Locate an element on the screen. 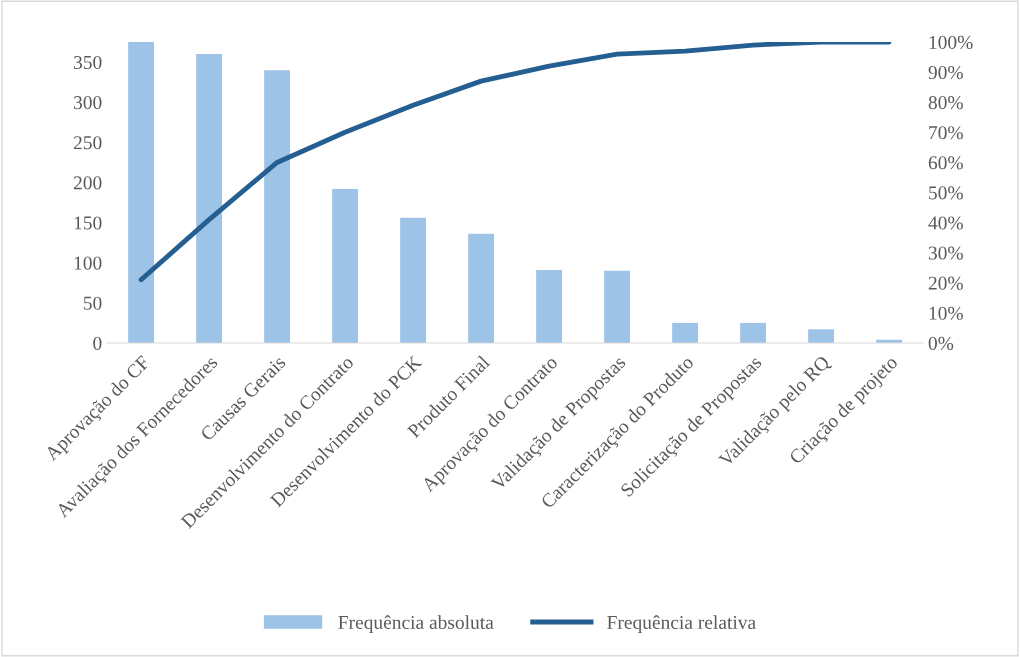 This screenshot has width=1020, height=657. y-tick-label: 50 is located at coordinates (92, 303).